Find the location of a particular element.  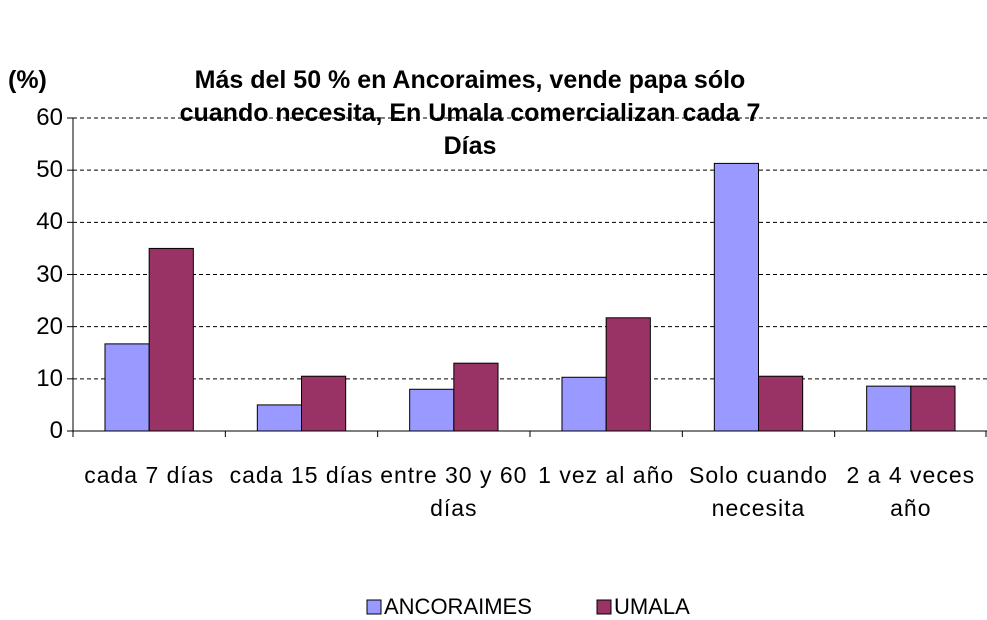

y-tick-label: 50 is located at coordinates (49, 170).